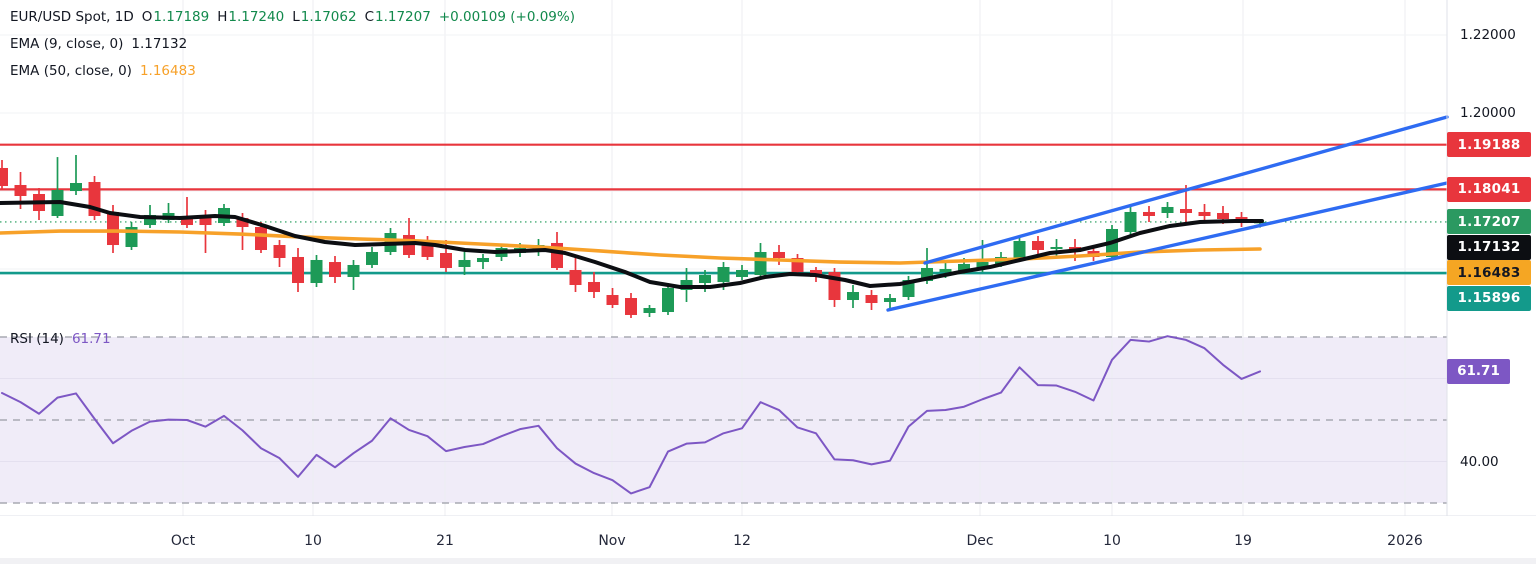 The width and height of the screenshot is (1536, 564). Describe the element at coordinates (183, 541) in the screenshot. I see `time-axis-label: Oct` at that location.